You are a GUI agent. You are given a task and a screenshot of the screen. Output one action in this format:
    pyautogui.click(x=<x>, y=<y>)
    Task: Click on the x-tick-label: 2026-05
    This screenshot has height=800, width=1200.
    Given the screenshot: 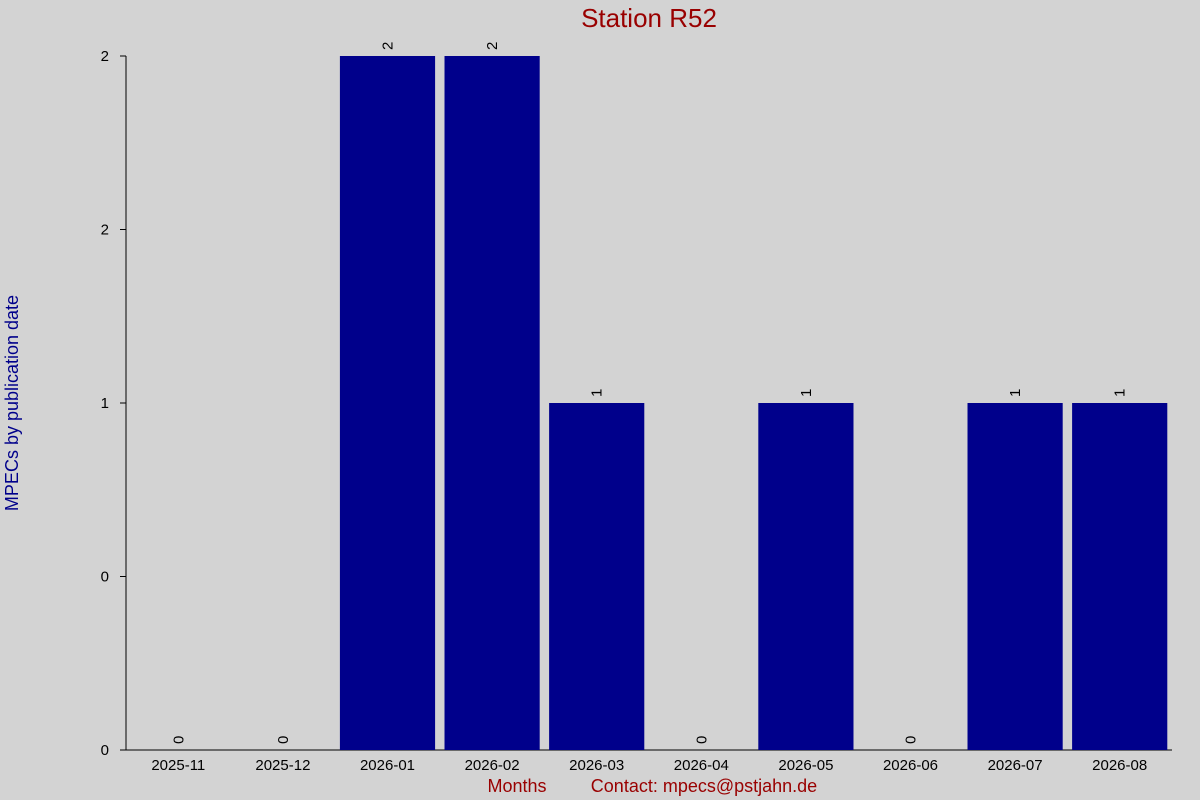 What is the action you would take?
    pyautogui.click(x=805, y=765)
    